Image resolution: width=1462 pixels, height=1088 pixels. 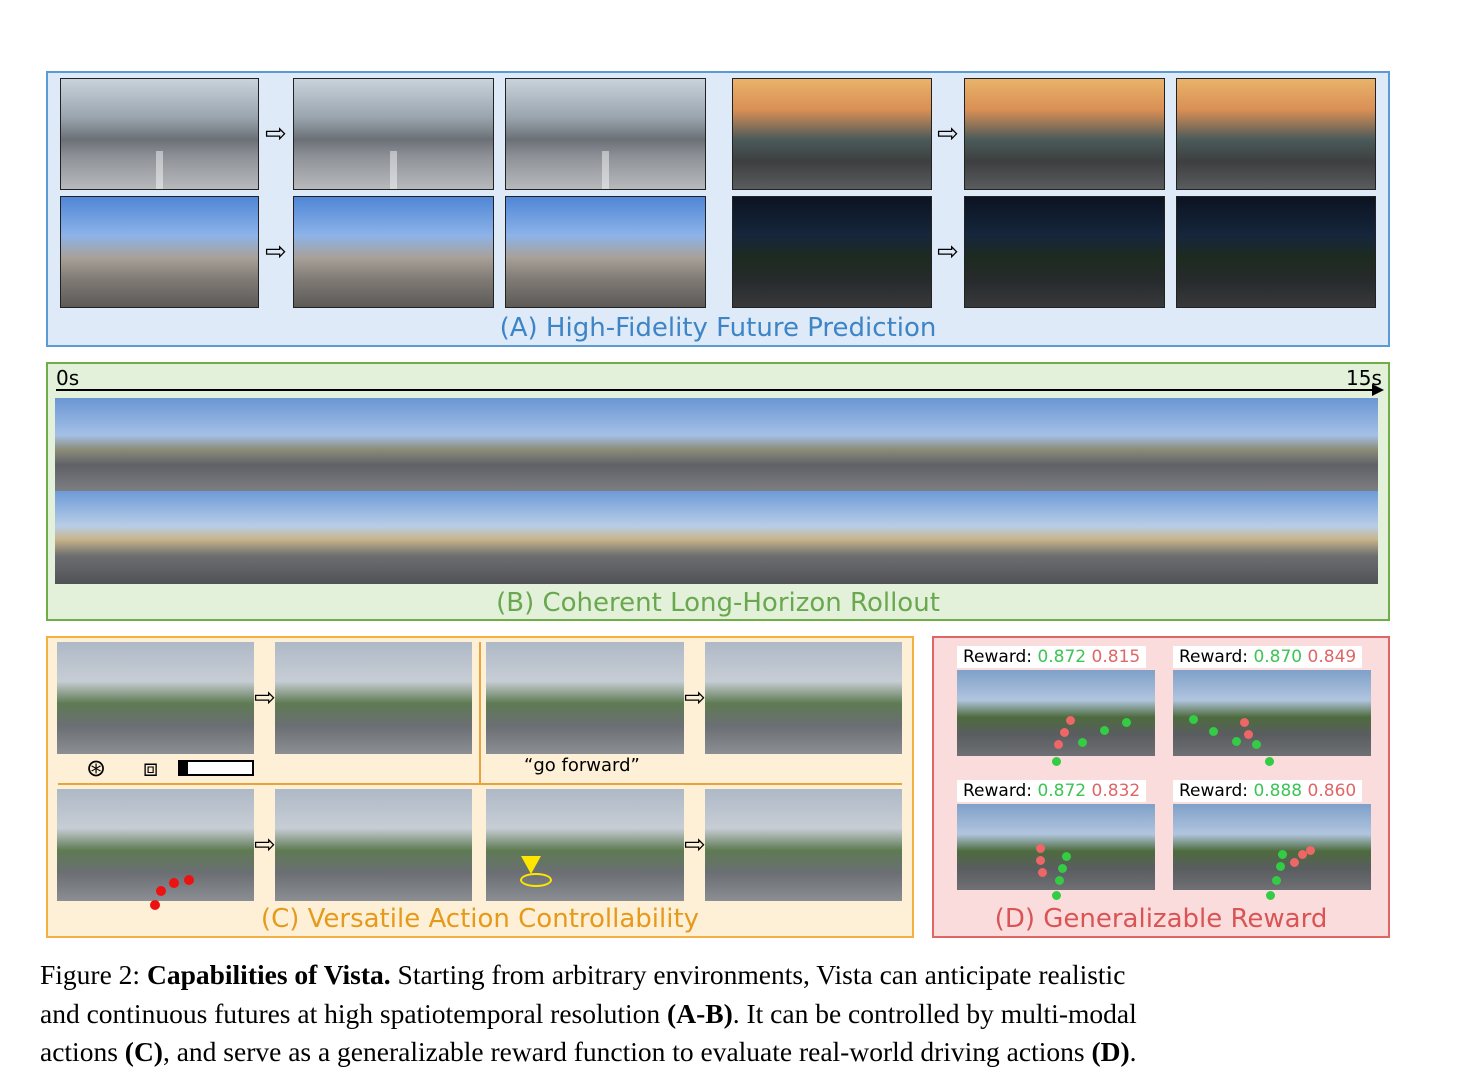 What do you see at coordinates (143, 1051) in the screenshot?
I see `caption-ref-c: (C)` at bounding box center [143, 1051].